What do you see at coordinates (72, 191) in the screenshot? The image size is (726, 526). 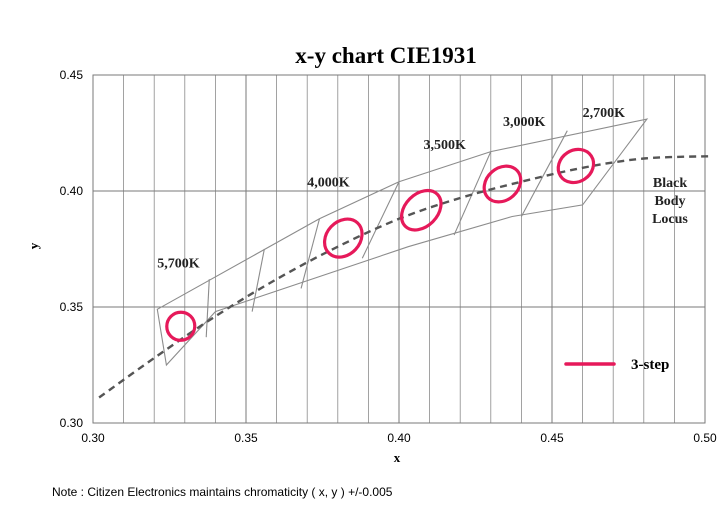 I see `y-tick-label: 0.40` at bounding box center [72, 191].